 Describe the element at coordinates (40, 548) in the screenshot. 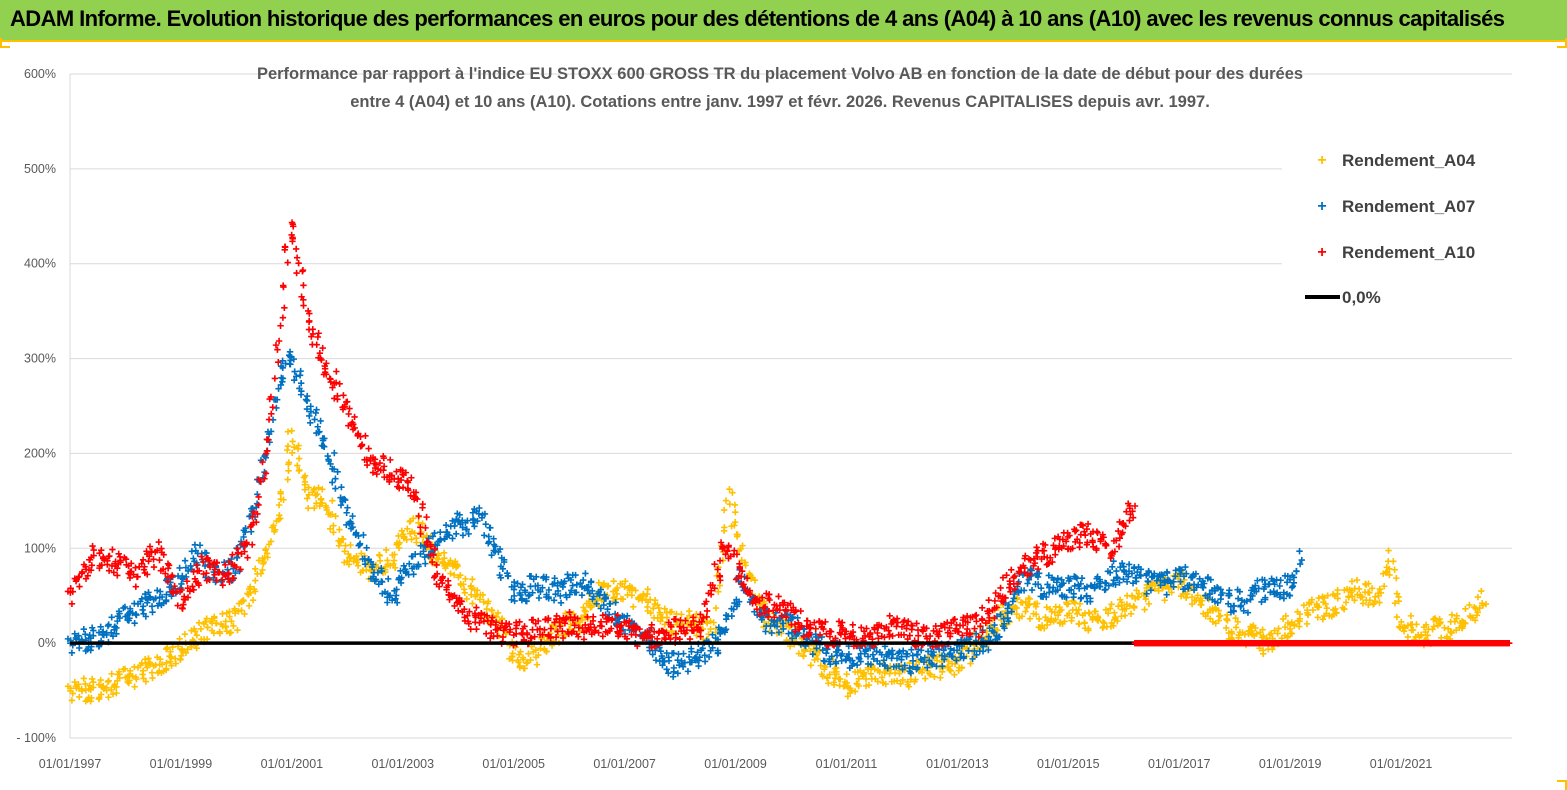

I see `y-tick-label: 100%` at that location.